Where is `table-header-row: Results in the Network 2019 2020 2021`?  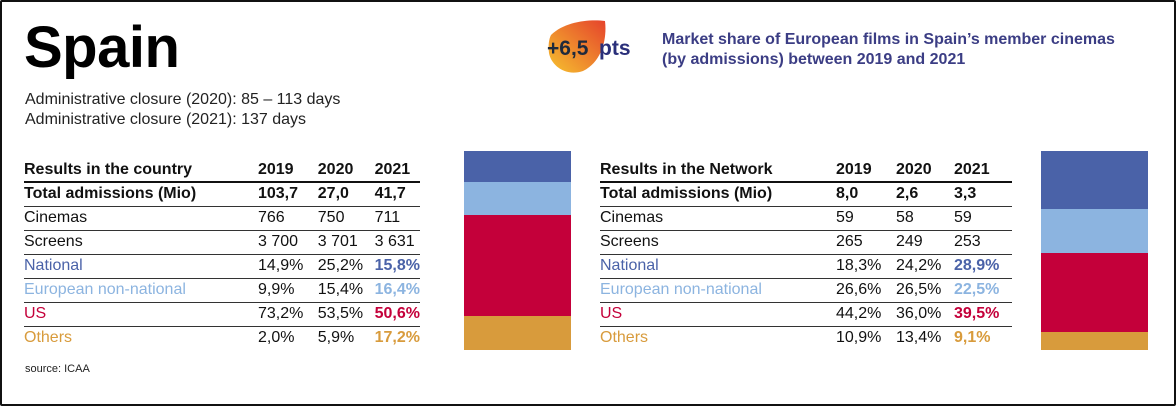
table-header-row: Results in the Network 2019 2020 2021 is located at coordinates (806, 170).